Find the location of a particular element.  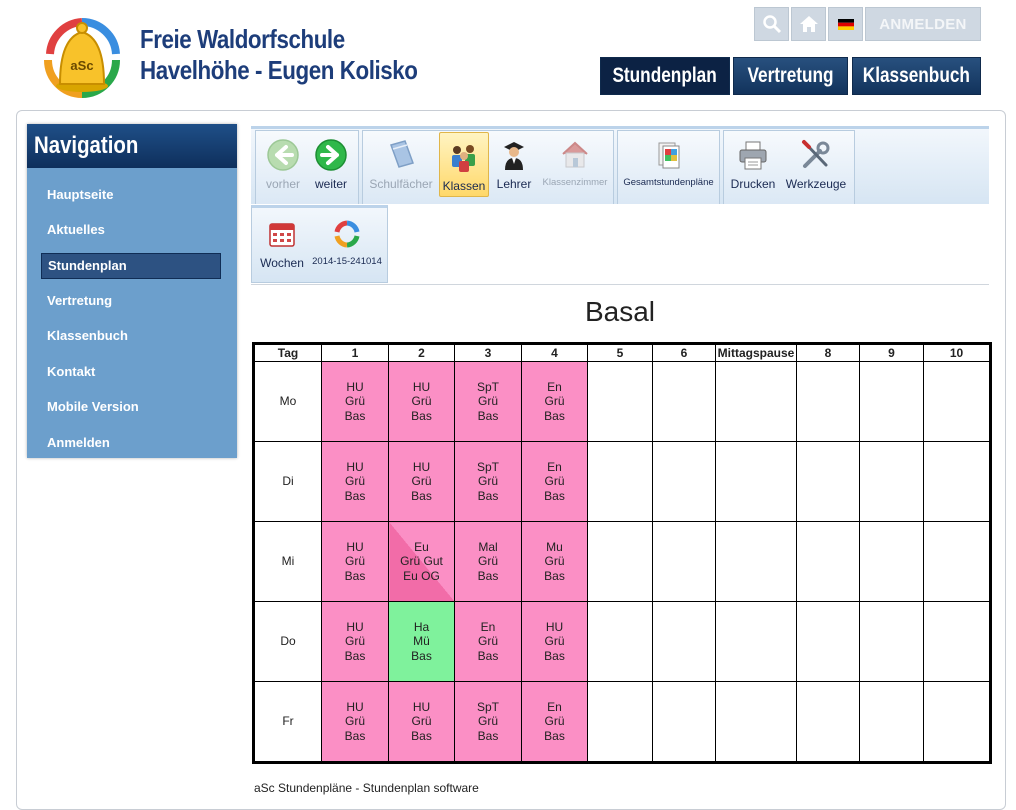

school-name-line2: Havelhöhe - Eugen Kolisko is located at coordinates (279, 70).